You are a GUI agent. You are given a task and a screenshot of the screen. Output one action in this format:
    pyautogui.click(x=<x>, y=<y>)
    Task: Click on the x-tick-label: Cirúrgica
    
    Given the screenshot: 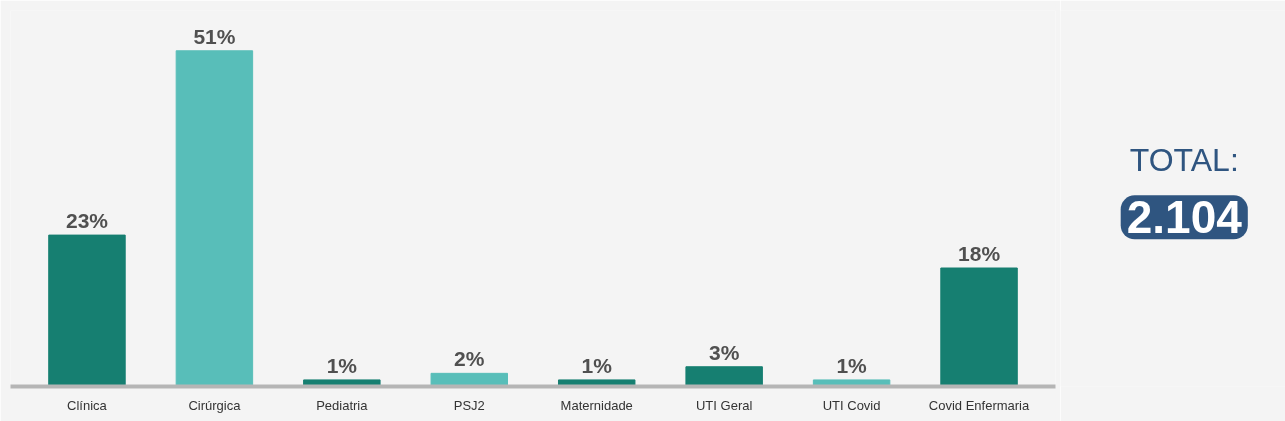 What is the action you would take?
    pyautogui.click(x=215, y=405)
    